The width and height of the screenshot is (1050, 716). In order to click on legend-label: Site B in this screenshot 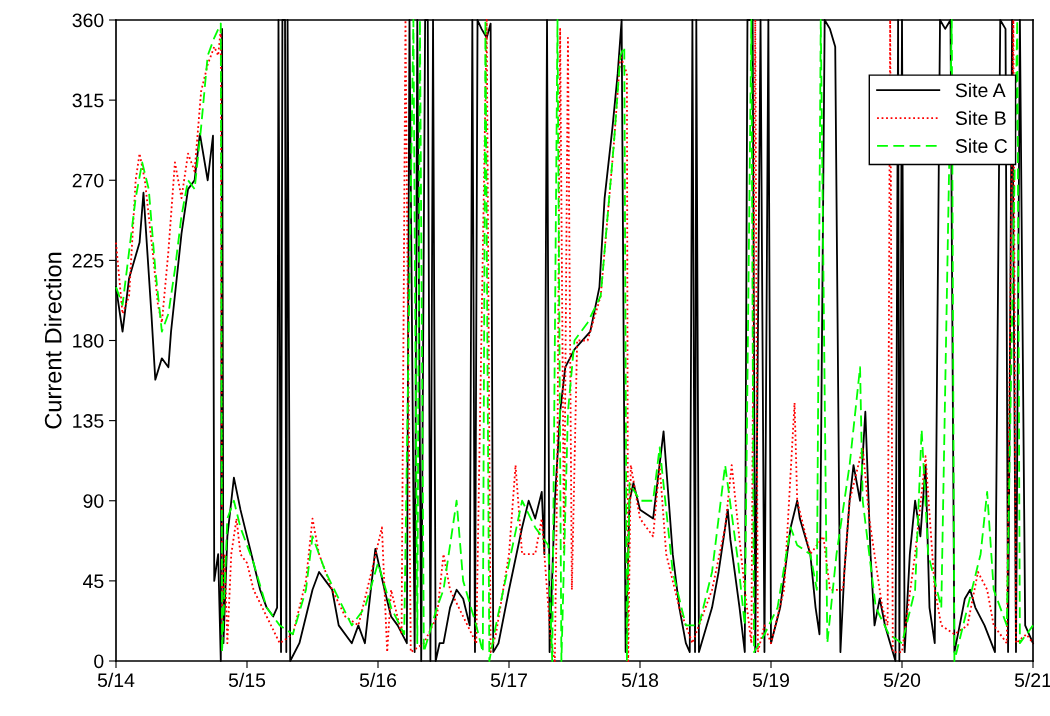, I will do `click(980, 118)`.